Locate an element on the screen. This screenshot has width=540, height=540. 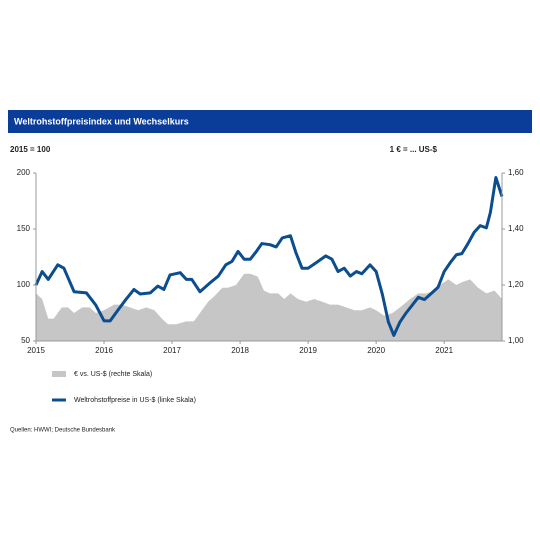
x-tick-label: 2016 is located at coordinates (104, 350).